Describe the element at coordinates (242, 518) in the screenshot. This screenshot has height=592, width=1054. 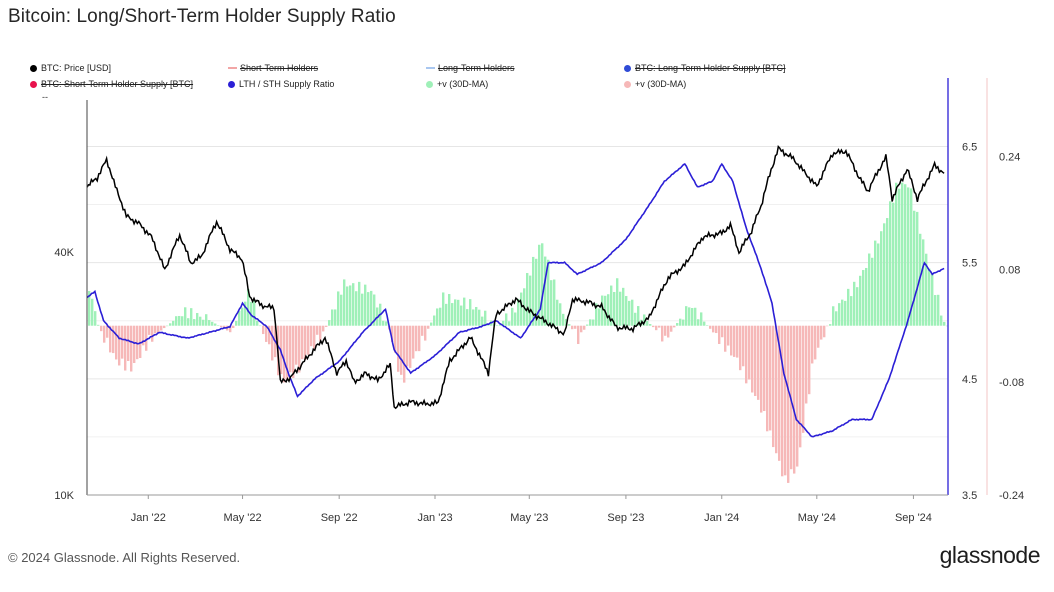
I see `x-tick-label: May '22` at that location.